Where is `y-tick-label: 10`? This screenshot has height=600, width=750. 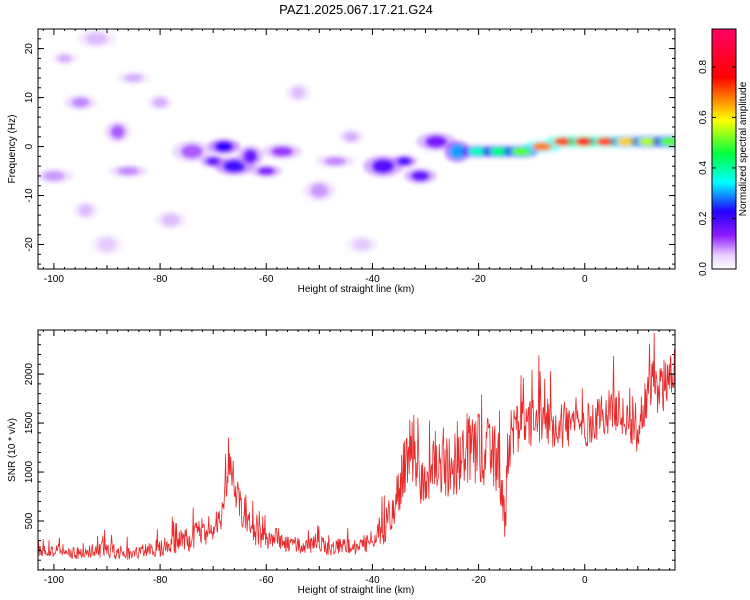
y-tick-label: 10 is located at coordinates (29, 98).